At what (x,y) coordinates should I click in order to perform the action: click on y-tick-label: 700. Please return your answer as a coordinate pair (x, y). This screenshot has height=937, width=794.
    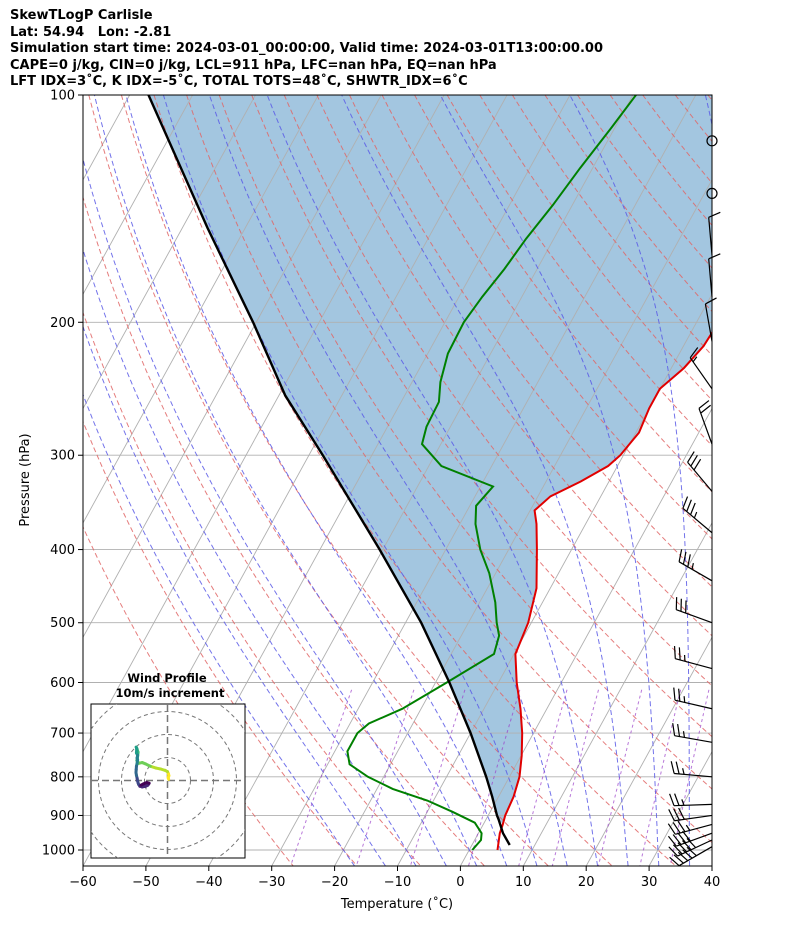
    Looking at the image, I should click on (62, 734).